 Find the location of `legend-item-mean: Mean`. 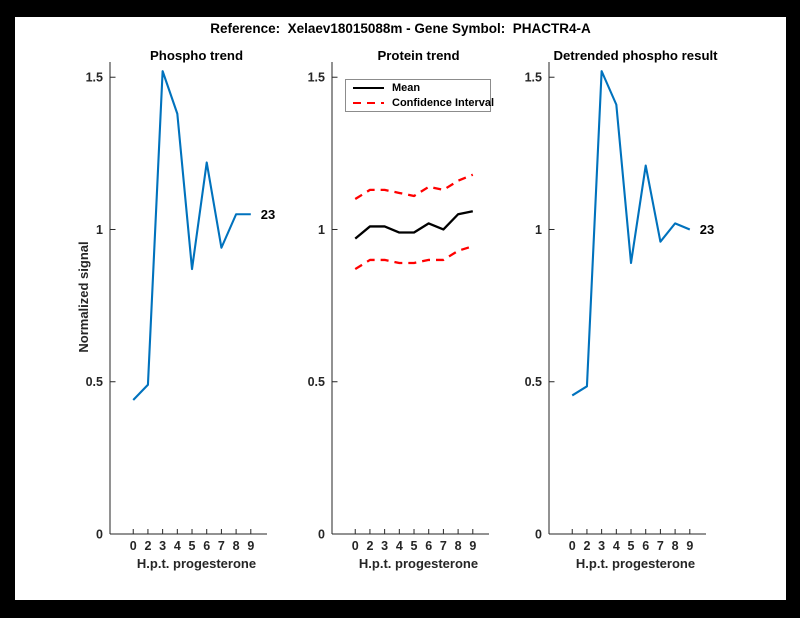

legend-item-mean: Mean is located at coordinates (418, 88).